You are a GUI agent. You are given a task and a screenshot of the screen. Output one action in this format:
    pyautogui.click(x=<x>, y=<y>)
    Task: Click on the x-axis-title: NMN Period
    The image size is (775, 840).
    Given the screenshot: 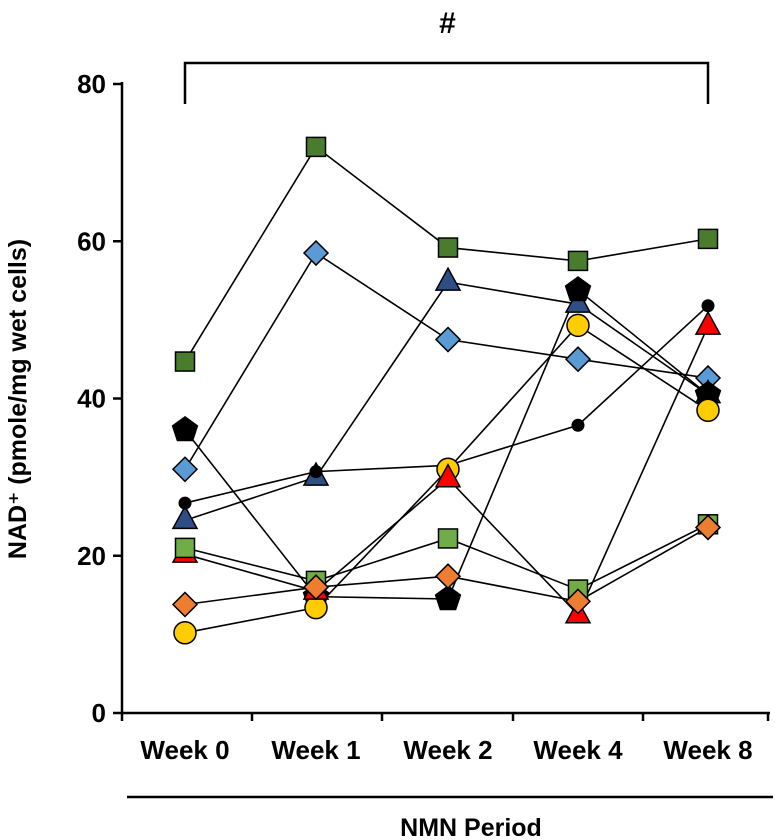 What is the action you would take?
    pyautogui.click(x=471, y=827)
    